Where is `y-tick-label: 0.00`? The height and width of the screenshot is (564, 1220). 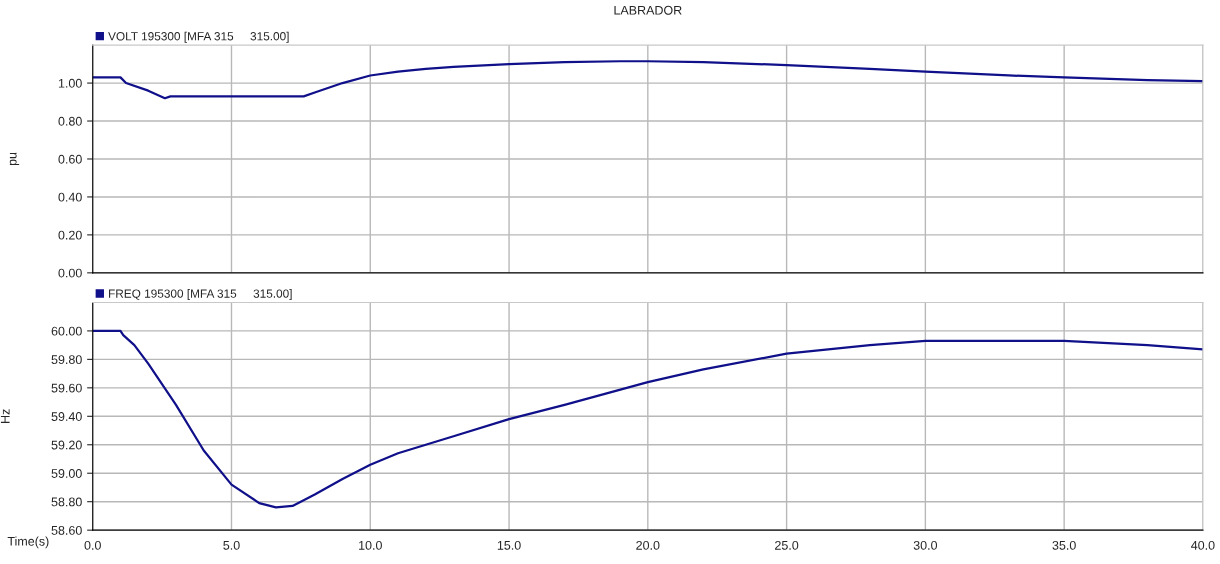
y-tick-label: 0.00 is located at coordinates (70, 273).